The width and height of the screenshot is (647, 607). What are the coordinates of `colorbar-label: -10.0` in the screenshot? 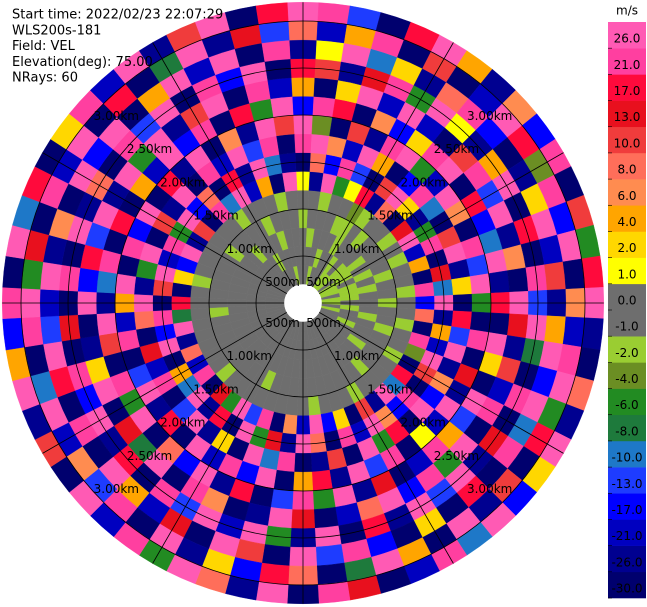 It's located at (626, 458).